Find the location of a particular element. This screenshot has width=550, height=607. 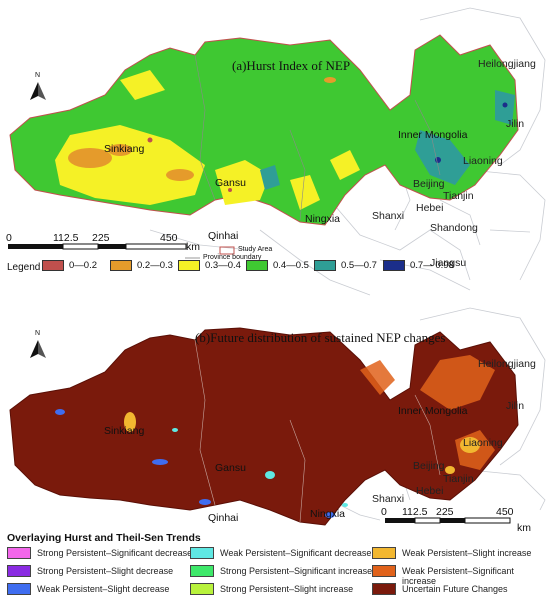

trend-legend-label: Uncertain Future Changes is located at coordinates (455, 589).